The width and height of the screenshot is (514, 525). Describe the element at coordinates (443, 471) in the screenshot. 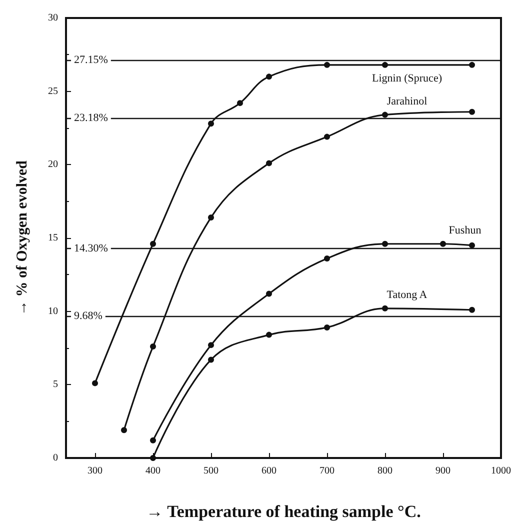

I see `x-tick-label: 900` at that location.